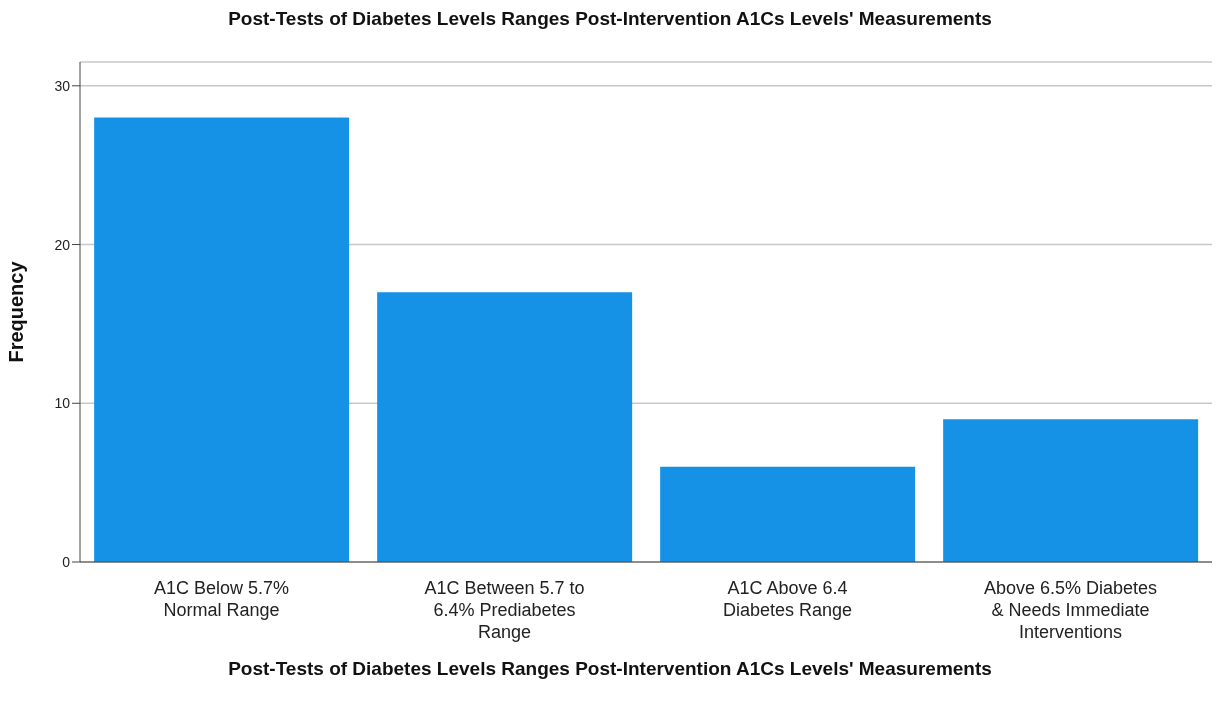  Describe the element at coordinates (62, 403) in the screenshot. I see `y-tick-label: 10` at that location.